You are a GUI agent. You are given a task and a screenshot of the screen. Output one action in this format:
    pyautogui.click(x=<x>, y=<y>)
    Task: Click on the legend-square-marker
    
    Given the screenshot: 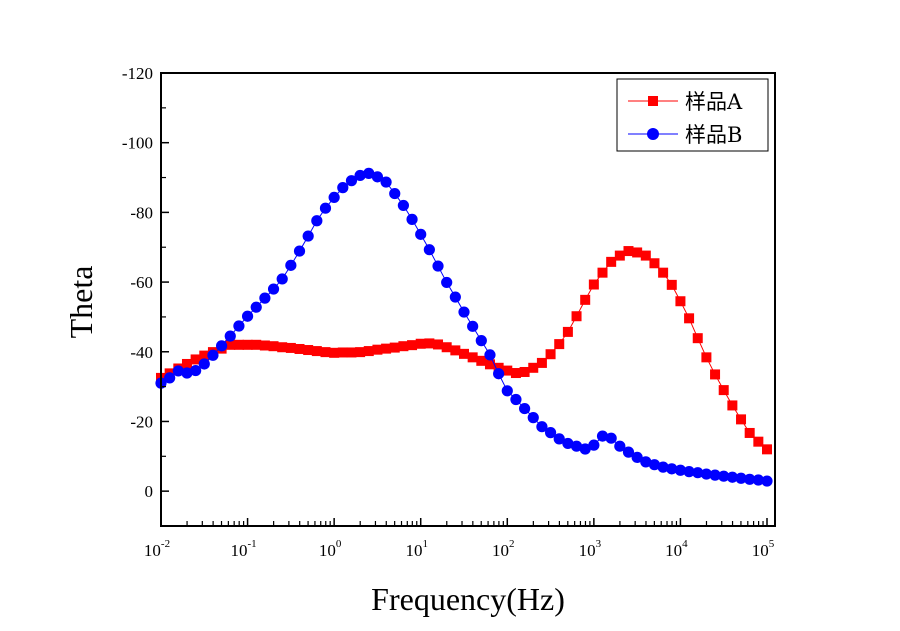 What is the action you would take?
    pyautogui.click(x=653, y=101)
    